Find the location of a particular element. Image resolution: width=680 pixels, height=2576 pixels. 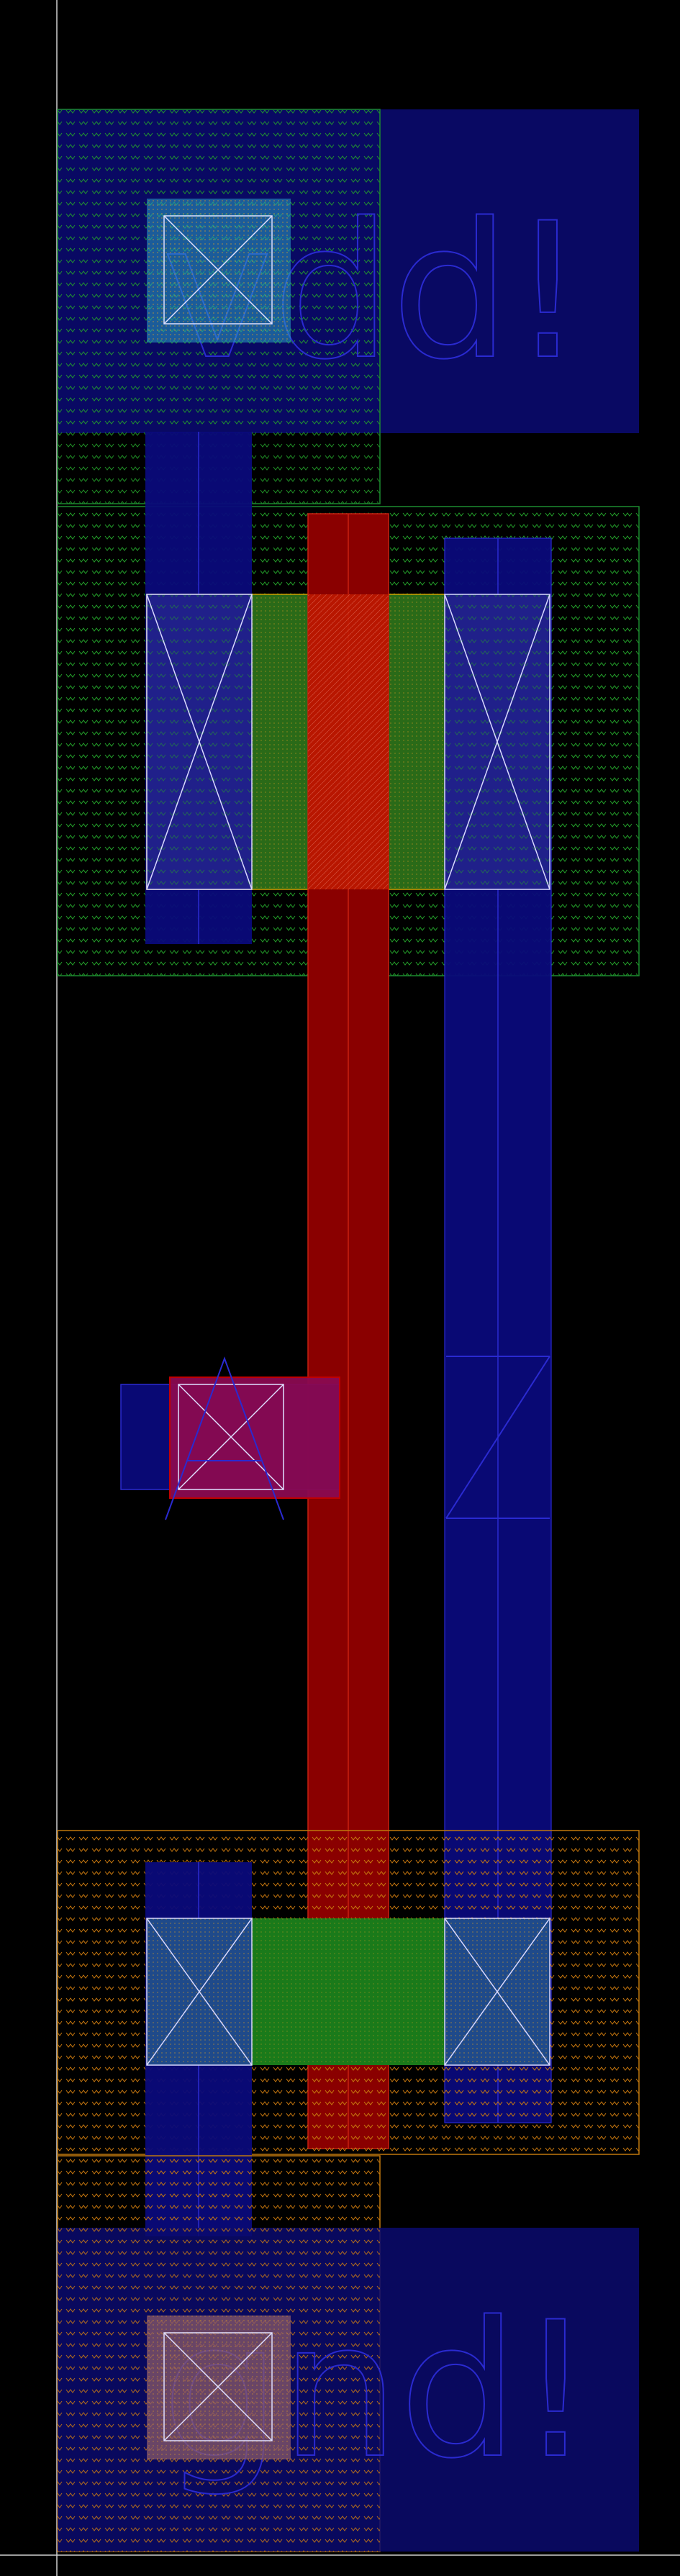

input-pin is located at coordinates (230, 1438).